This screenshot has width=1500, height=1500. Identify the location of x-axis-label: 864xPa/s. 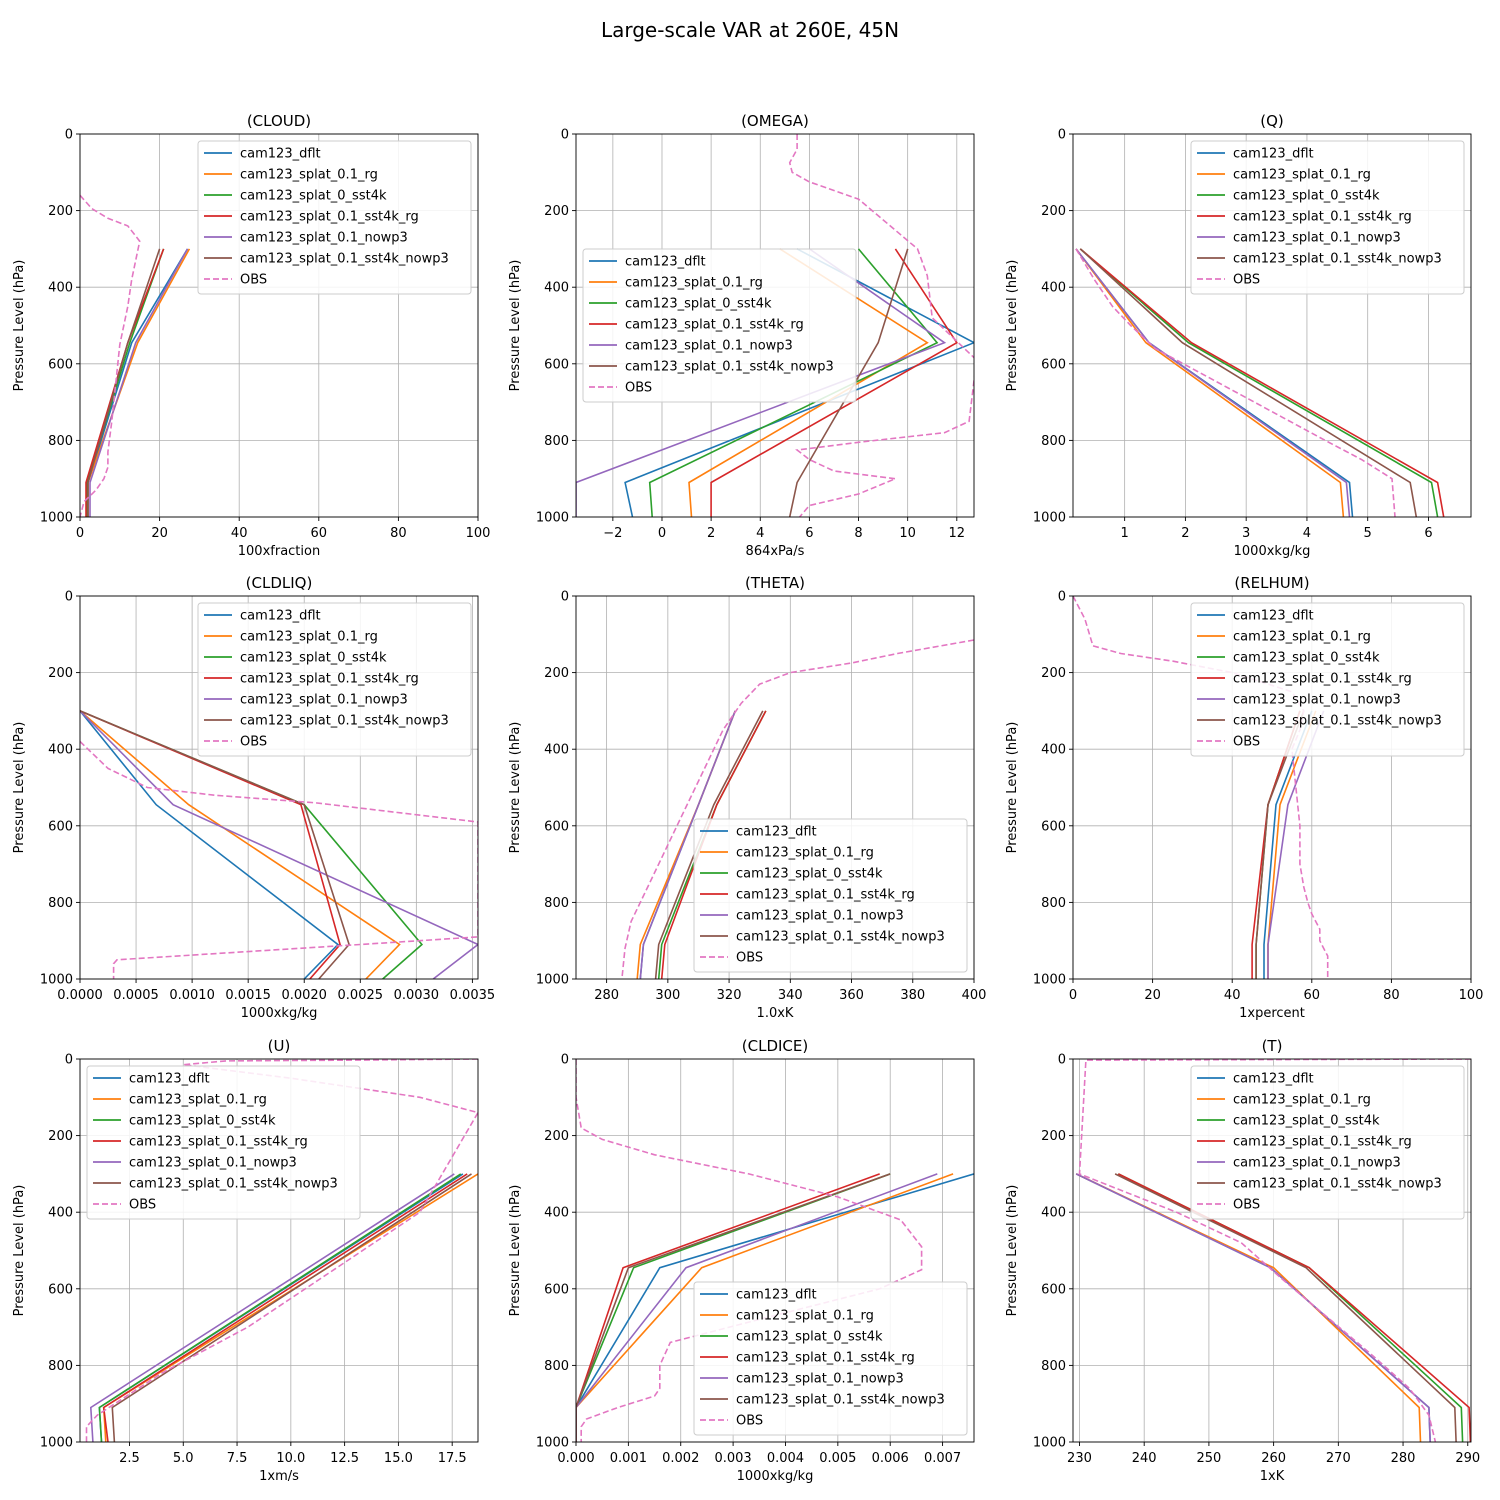
(775, 551).